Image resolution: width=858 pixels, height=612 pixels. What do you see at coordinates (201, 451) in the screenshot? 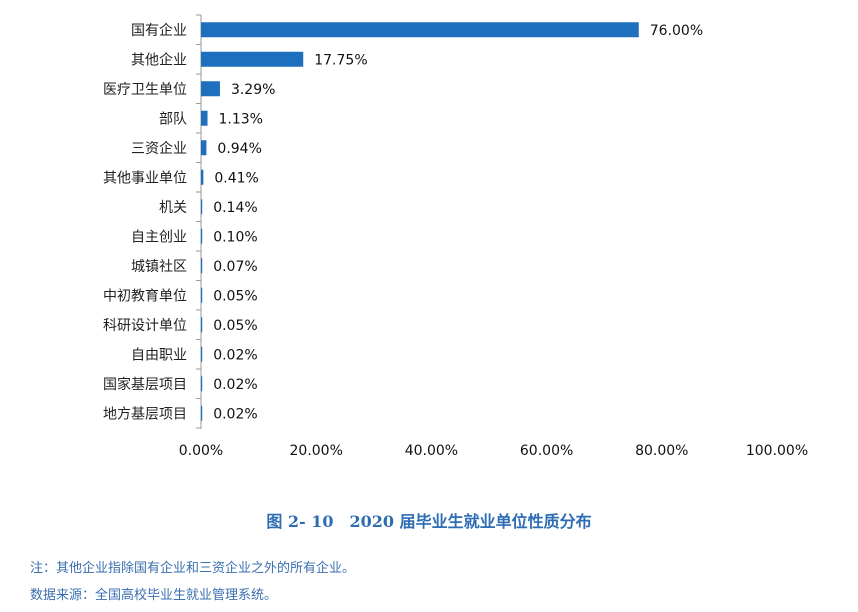
I see `x-tick-label: 0.00%` at bounding box center [201, 451].